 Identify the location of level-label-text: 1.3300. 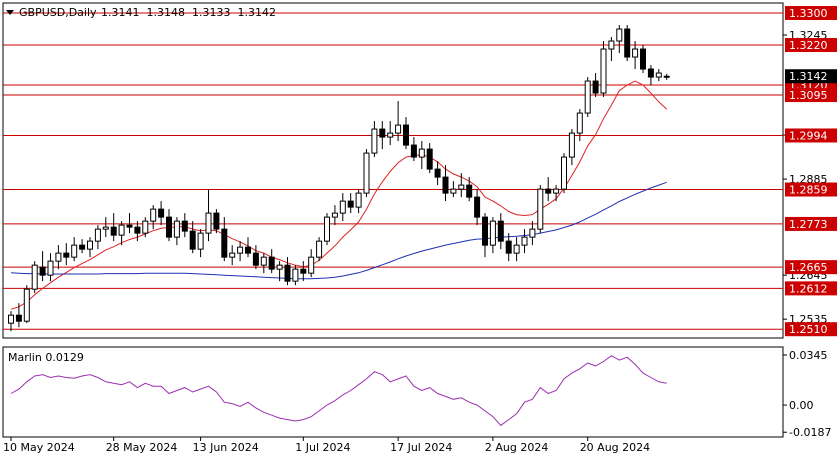
(808, 13).